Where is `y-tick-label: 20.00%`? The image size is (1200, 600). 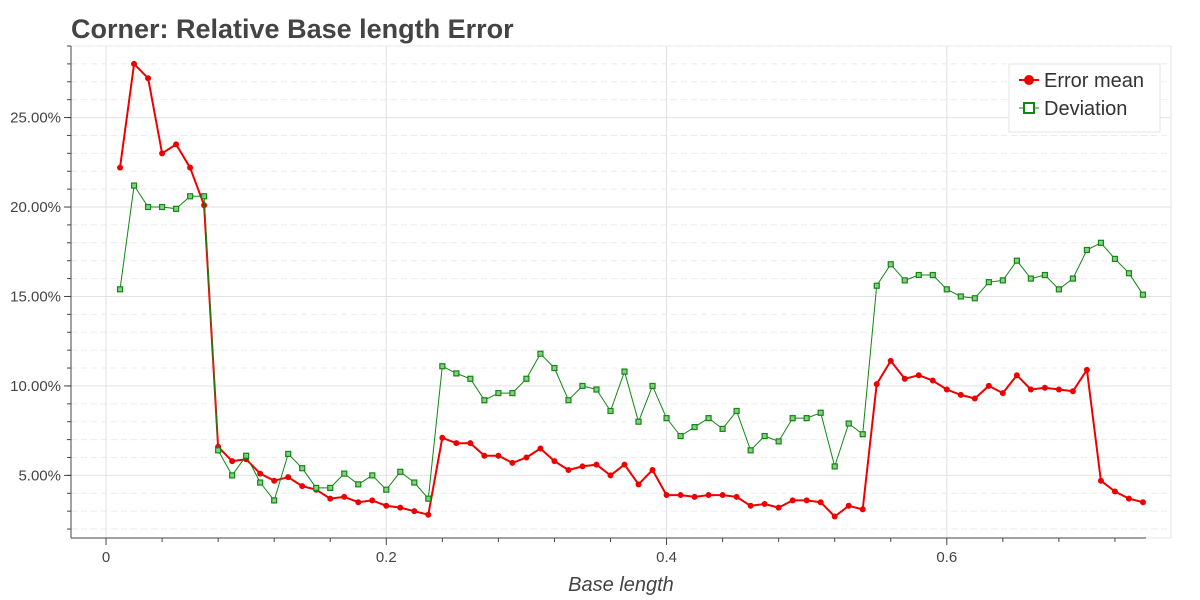 y-tick-label: 20.00% is located at coordinates (35, 207).